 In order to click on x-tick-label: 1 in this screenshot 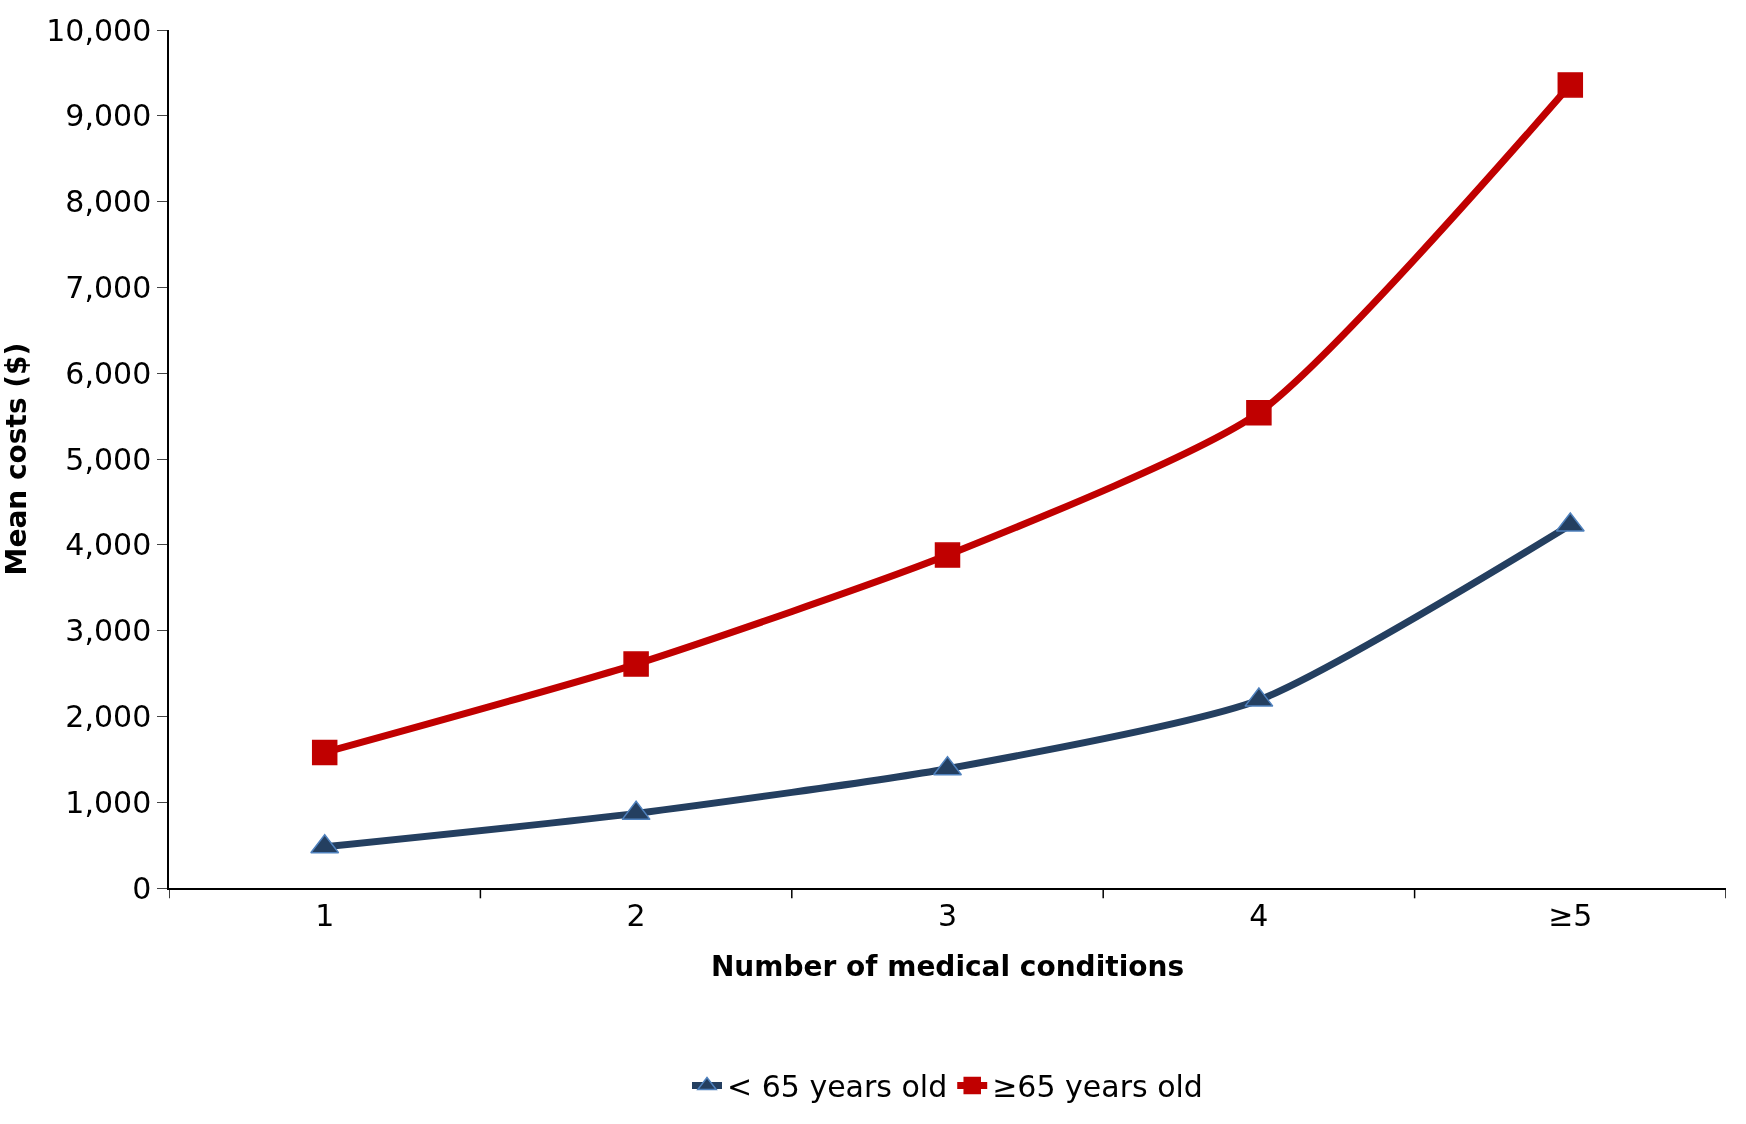, I will do `click(325, 915)`.